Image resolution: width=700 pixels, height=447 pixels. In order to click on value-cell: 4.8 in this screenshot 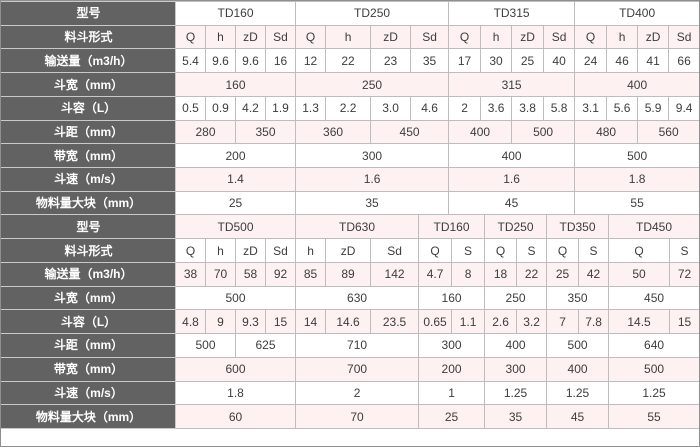, I will do `click(190, 322)`.